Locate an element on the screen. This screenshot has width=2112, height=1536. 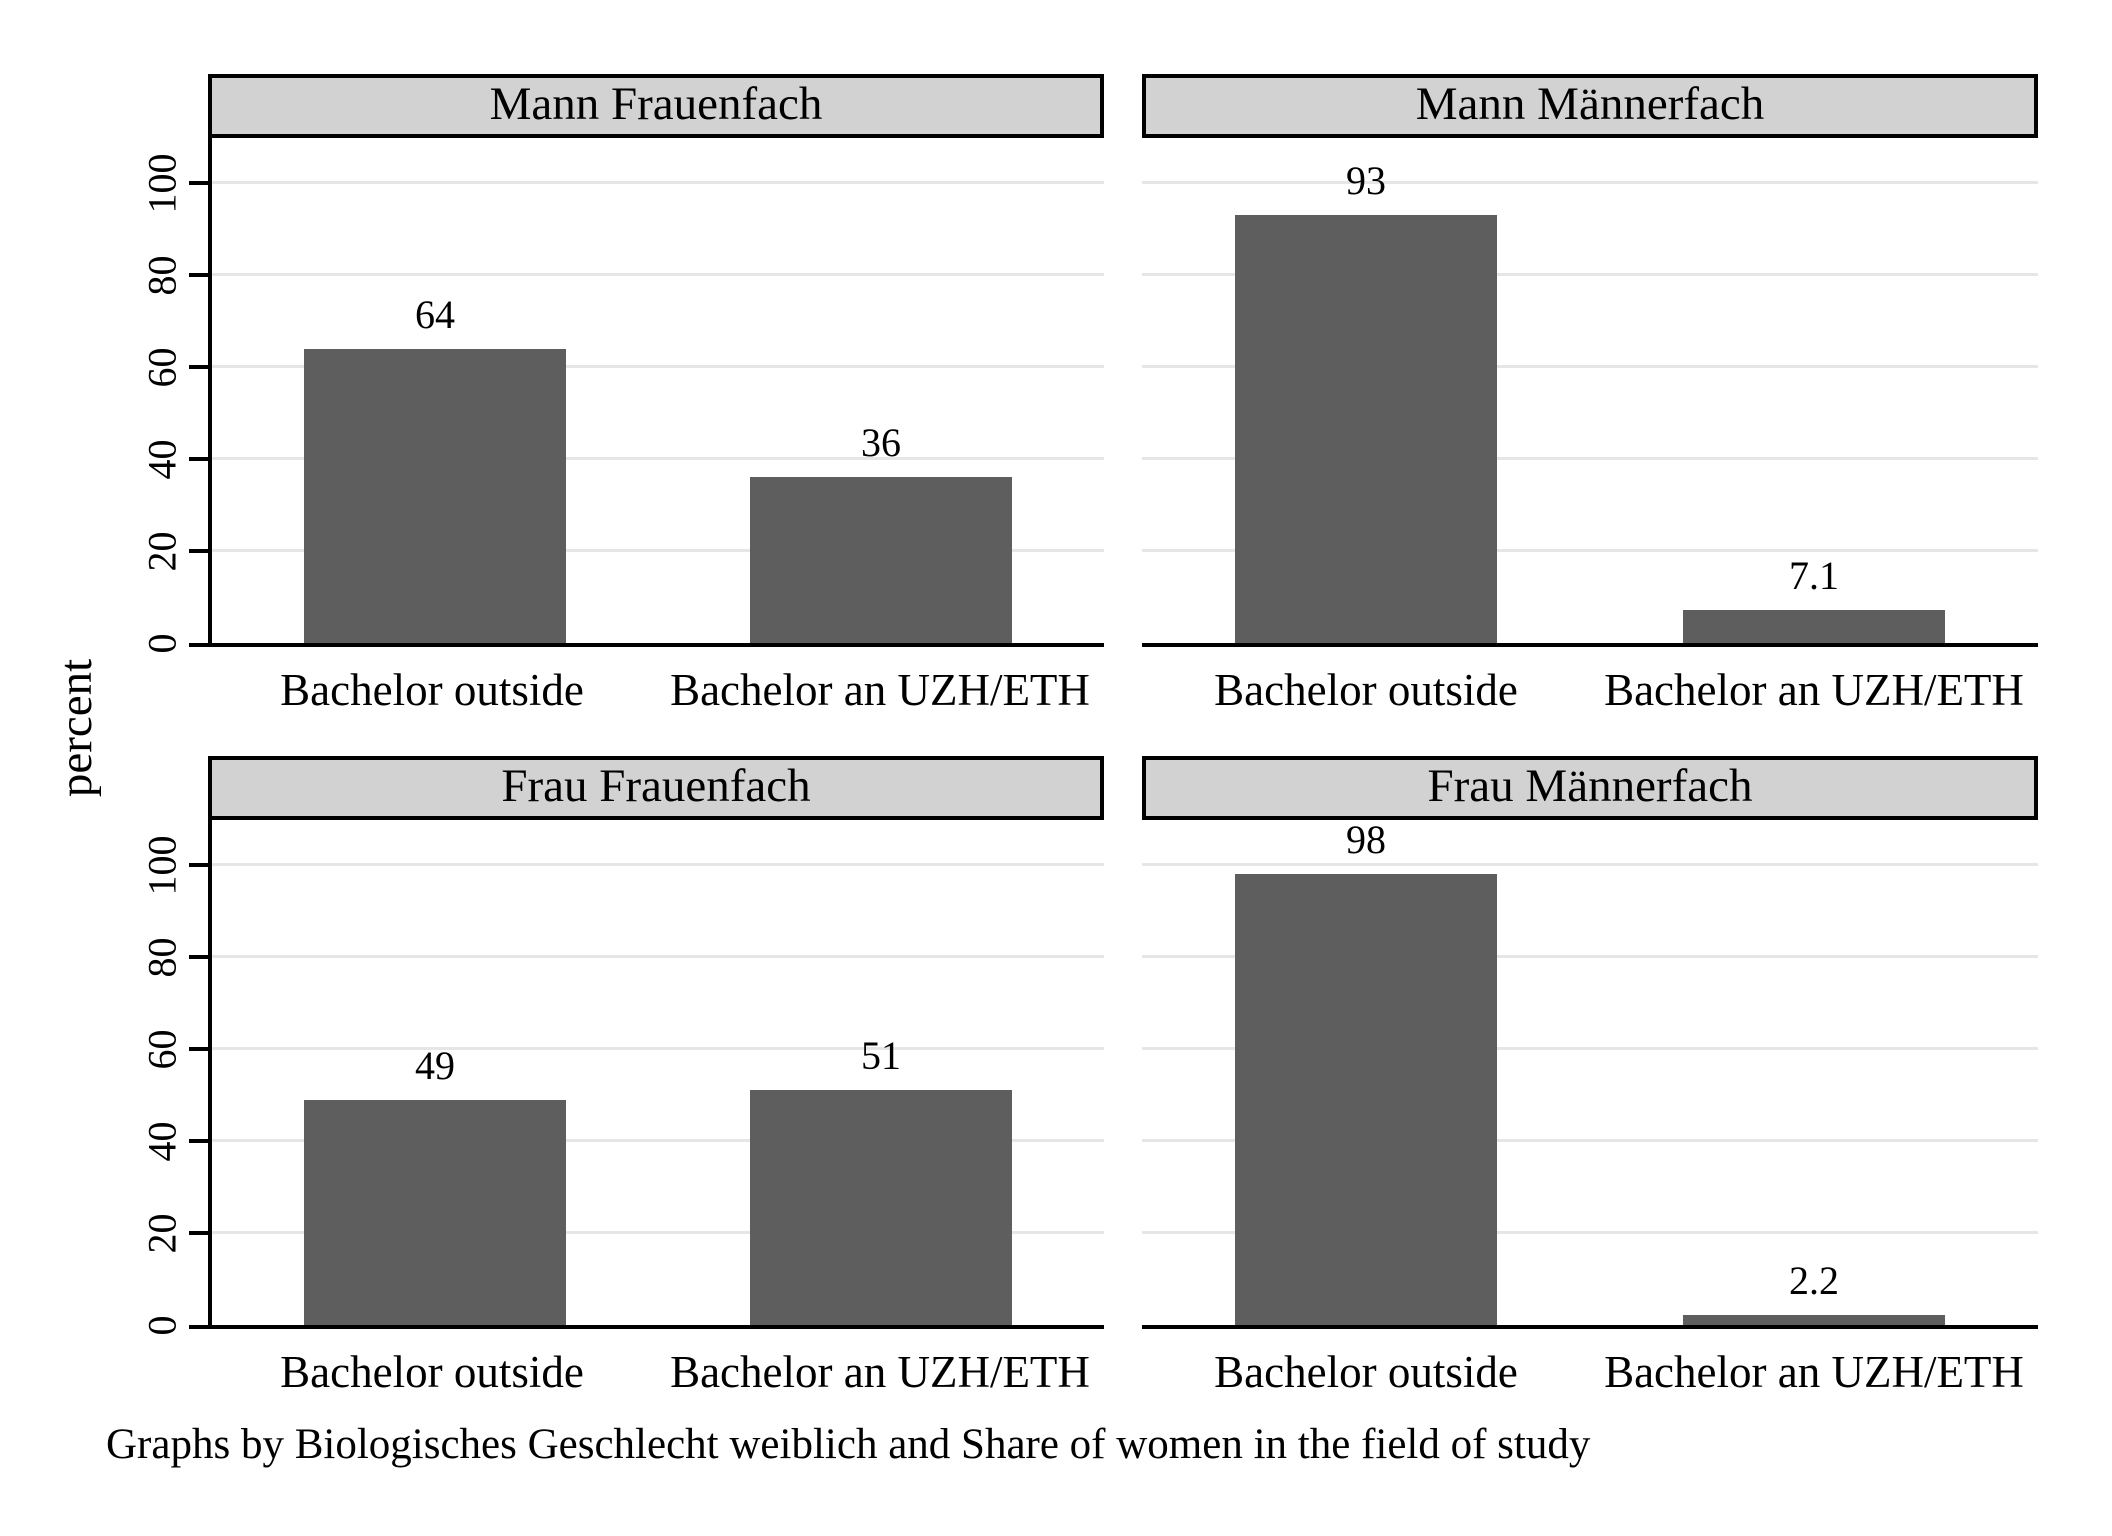
bar-value-label: 64 is located at coordinates (434, 314).